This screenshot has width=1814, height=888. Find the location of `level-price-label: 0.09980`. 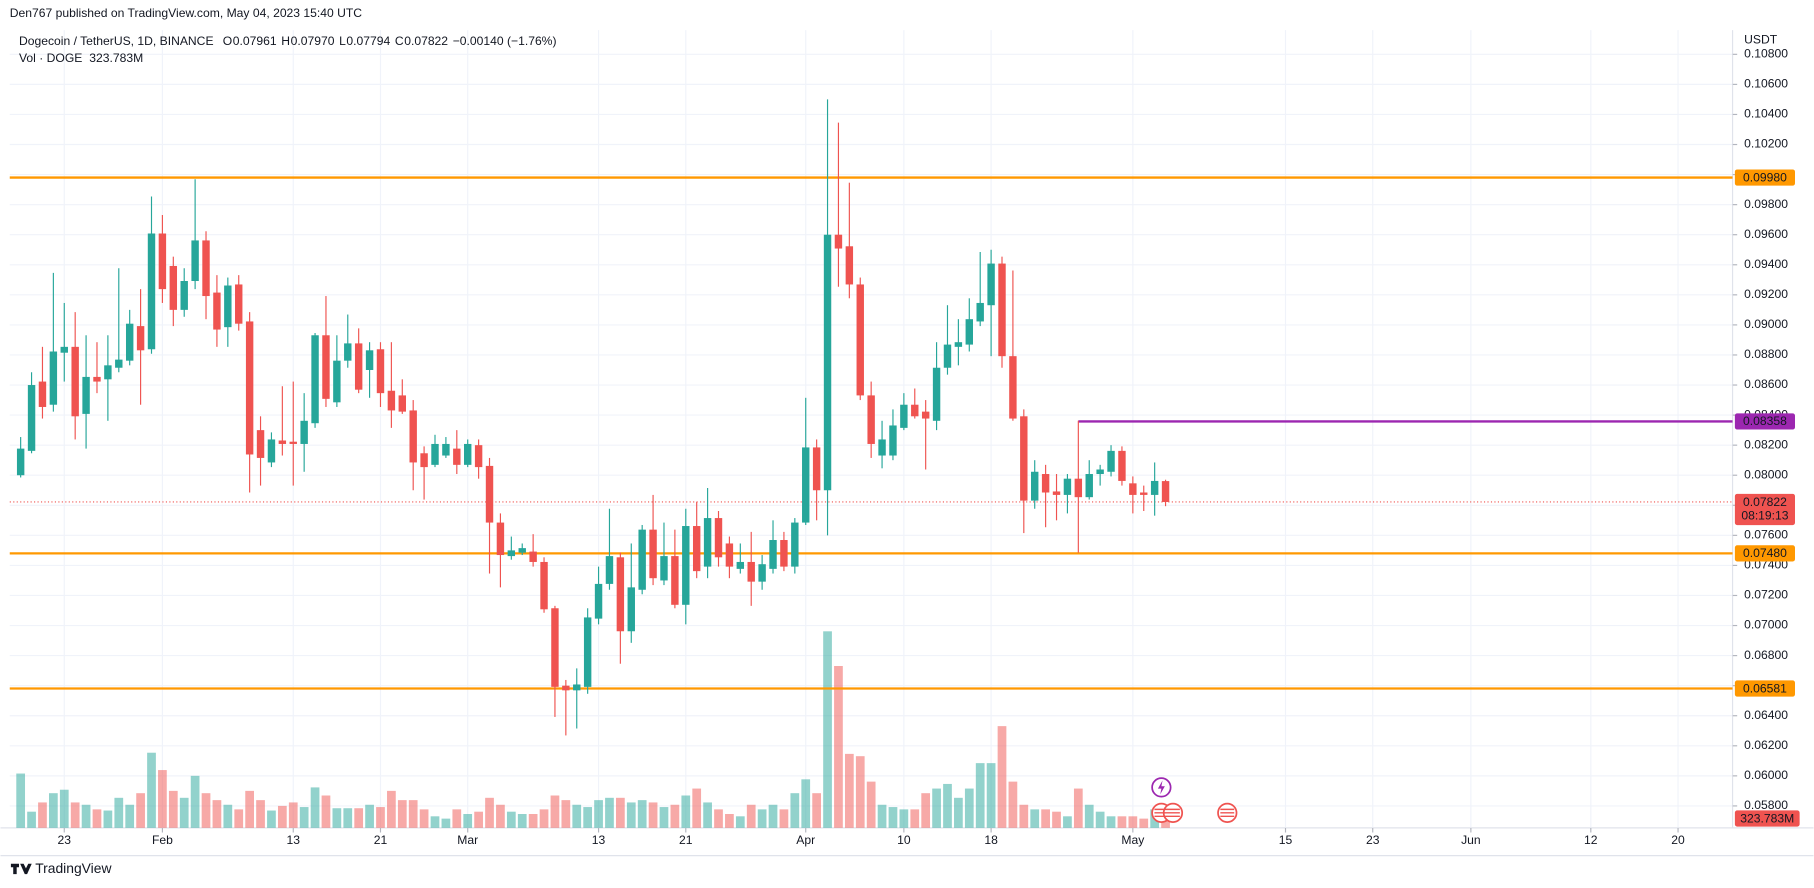

level-price-label: 0.09980 is located at coordinates (1765, 177).